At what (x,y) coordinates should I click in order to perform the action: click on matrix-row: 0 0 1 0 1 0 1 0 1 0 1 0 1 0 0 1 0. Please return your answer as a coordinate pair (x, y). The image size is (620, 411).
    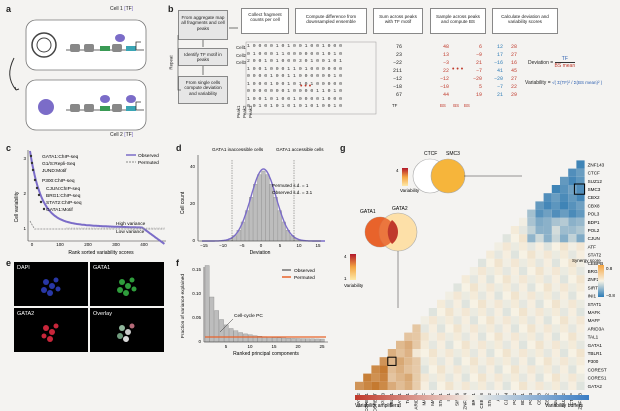
    Looking at the image, I should click on (294, 106).